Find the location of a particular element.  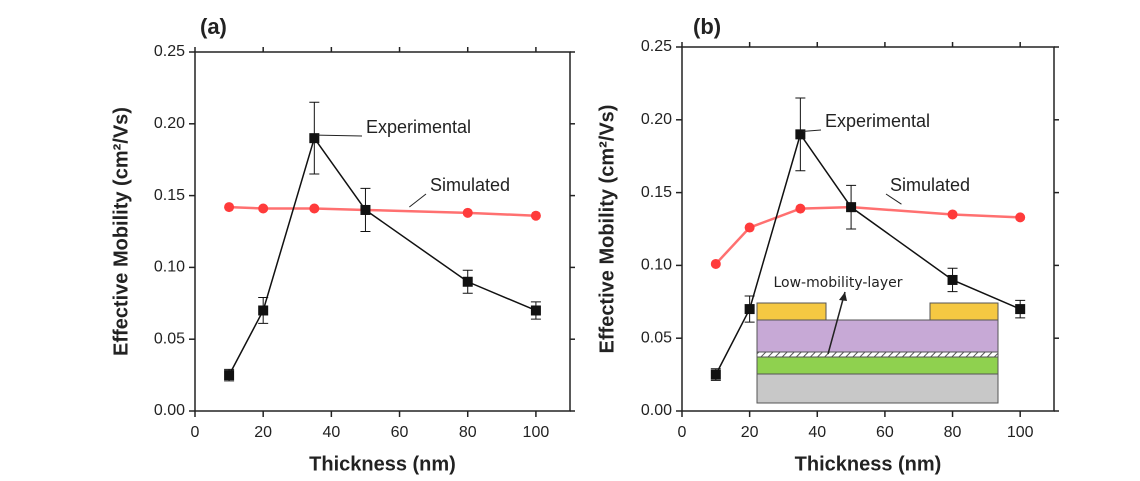

panel-title: (a) is located at coordinates (213, 26).